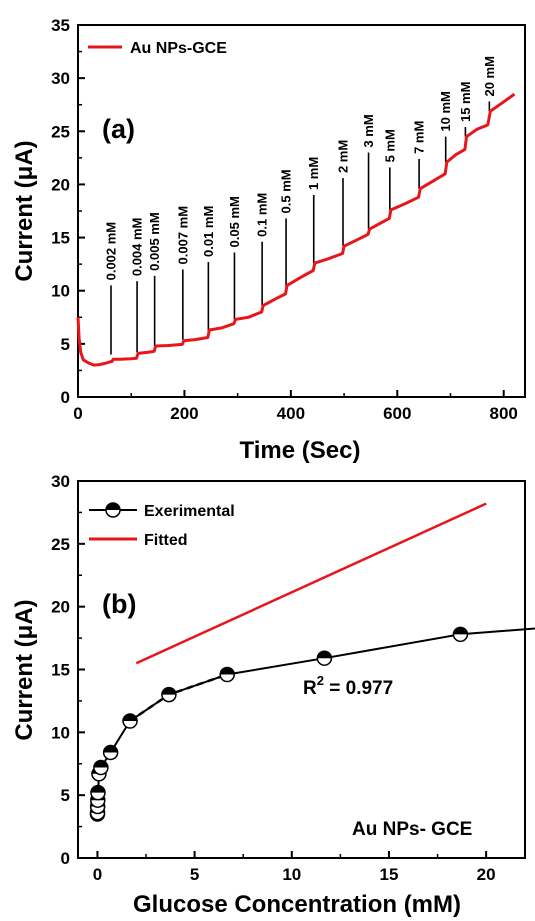  Describe the element at coordinates (60, 291) in the screenshot. I see `panel-a-y-tick-label: 10` at that location.